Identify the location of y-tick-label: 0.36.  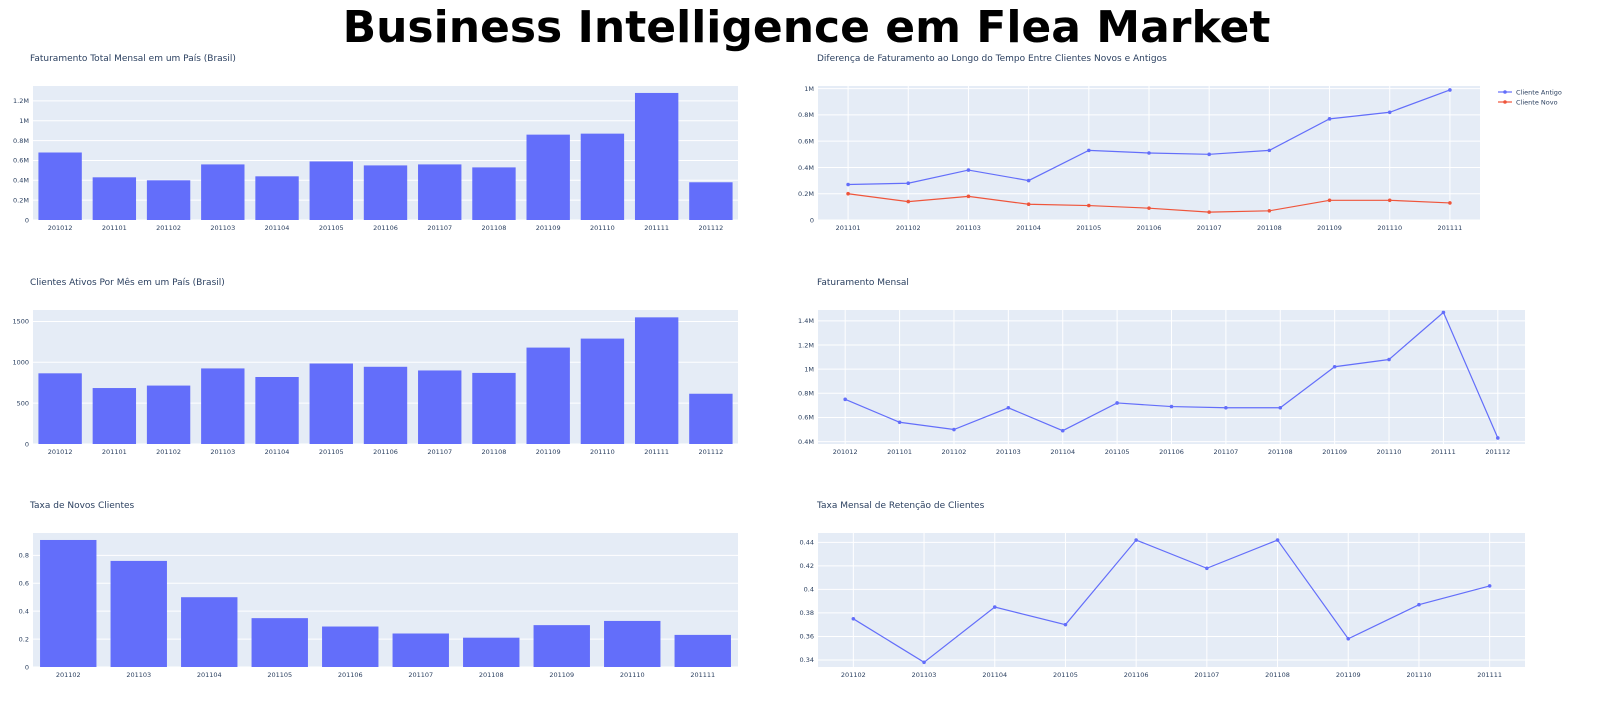
(807, 637).